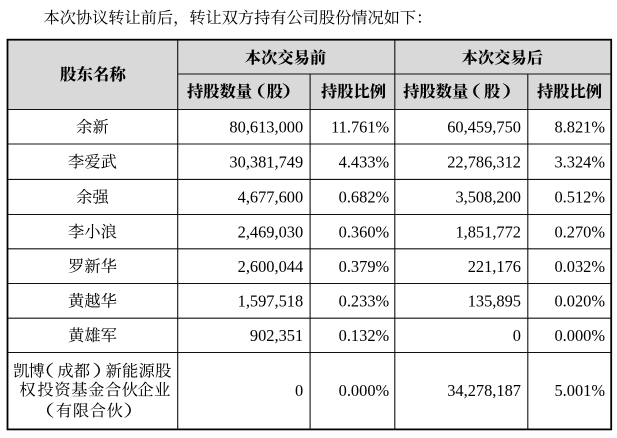  Describe the element at coordinates (579, 197) in the screenshot. I see `svg-text: 0.512%` at that location.